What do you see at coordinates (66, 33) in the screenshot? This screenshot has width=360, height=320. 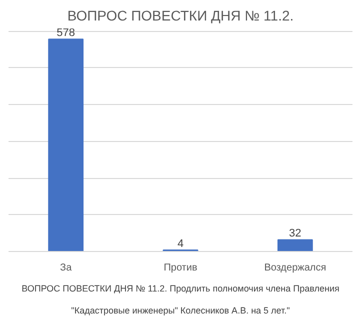 I see `data-label: 578` at bounding box center [66, 33].